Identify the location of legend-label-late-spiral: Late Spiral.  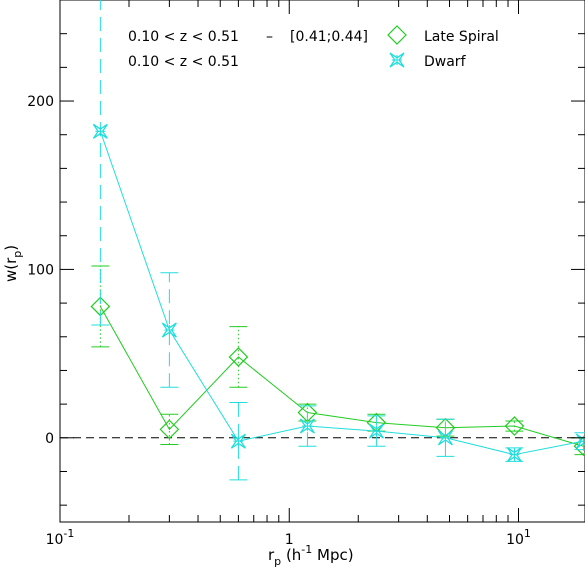
(461, 37).